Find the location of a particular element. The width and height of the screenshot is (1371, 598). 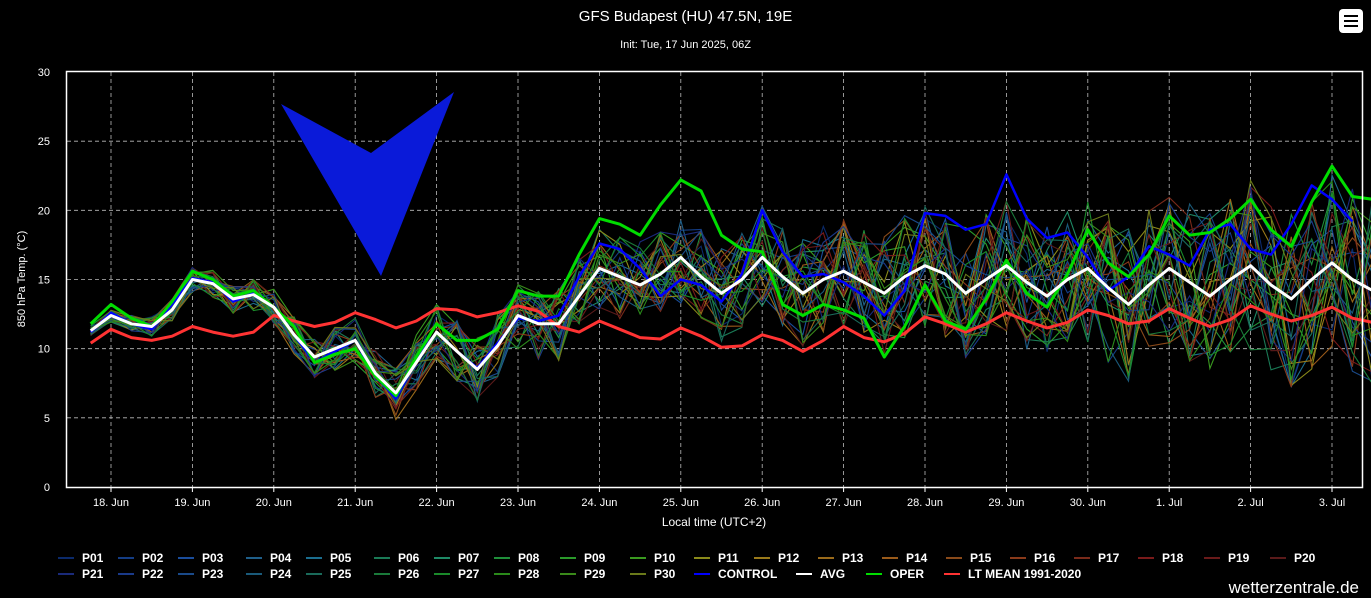

x-tick-label: 29. Jun is located at coordinates (1006, 503).